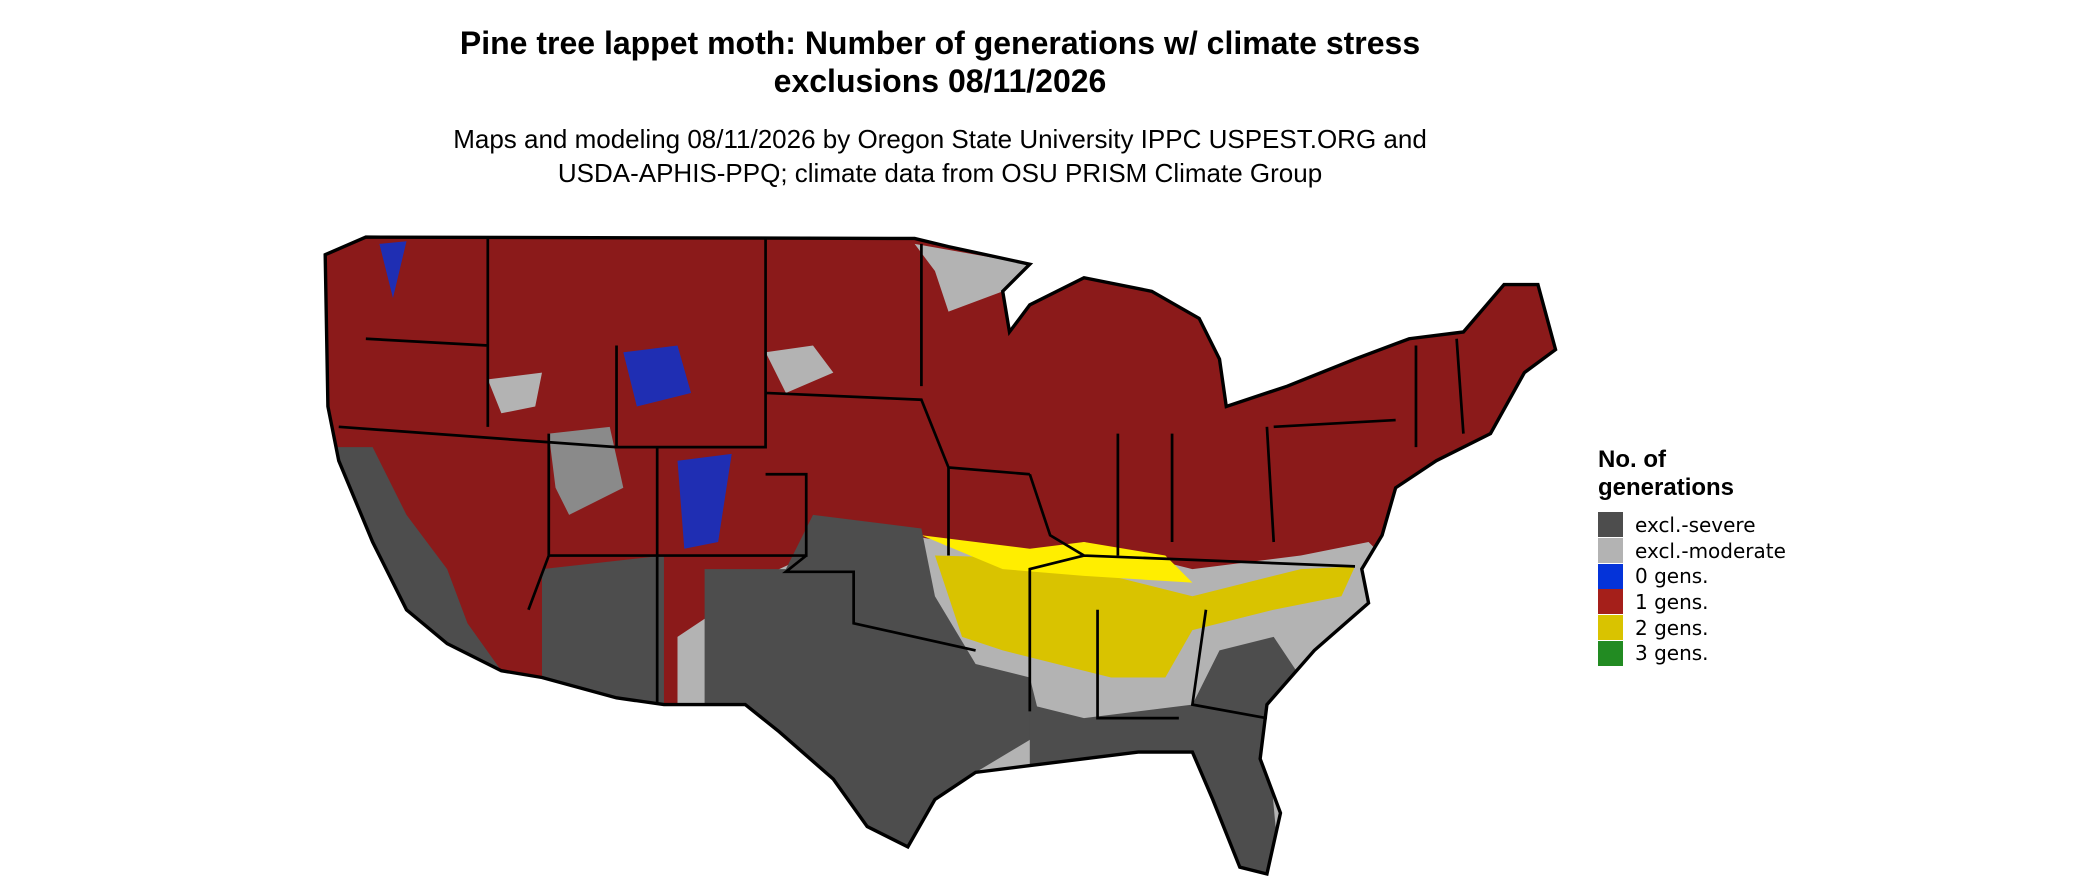 This screenshot has height=892, width=2100. I want to click on legend-item: 1 gens., so click(1692, 602).